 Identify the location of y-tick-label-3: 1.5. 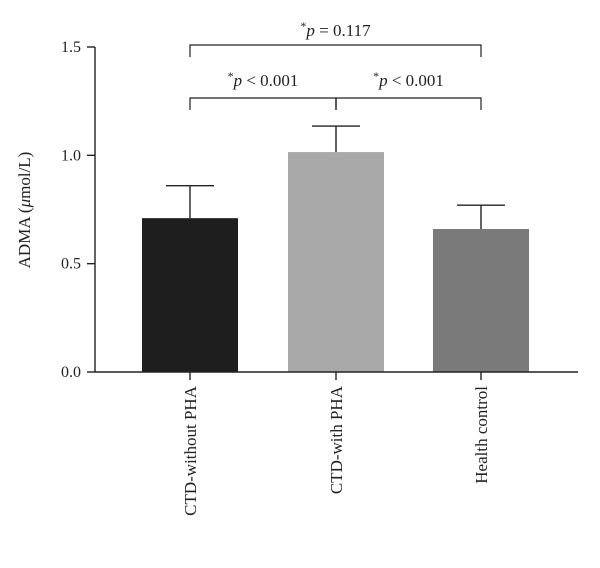
(71, 47).